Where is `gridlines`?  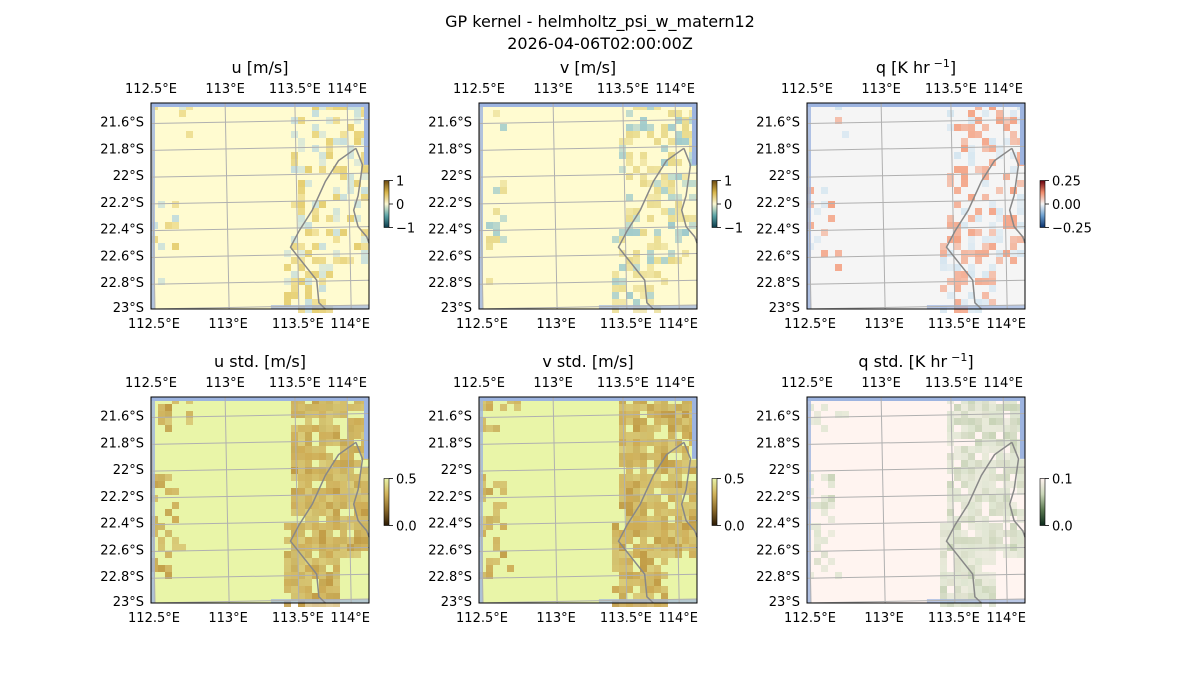 gridlines is located at coordinates (916, 500).